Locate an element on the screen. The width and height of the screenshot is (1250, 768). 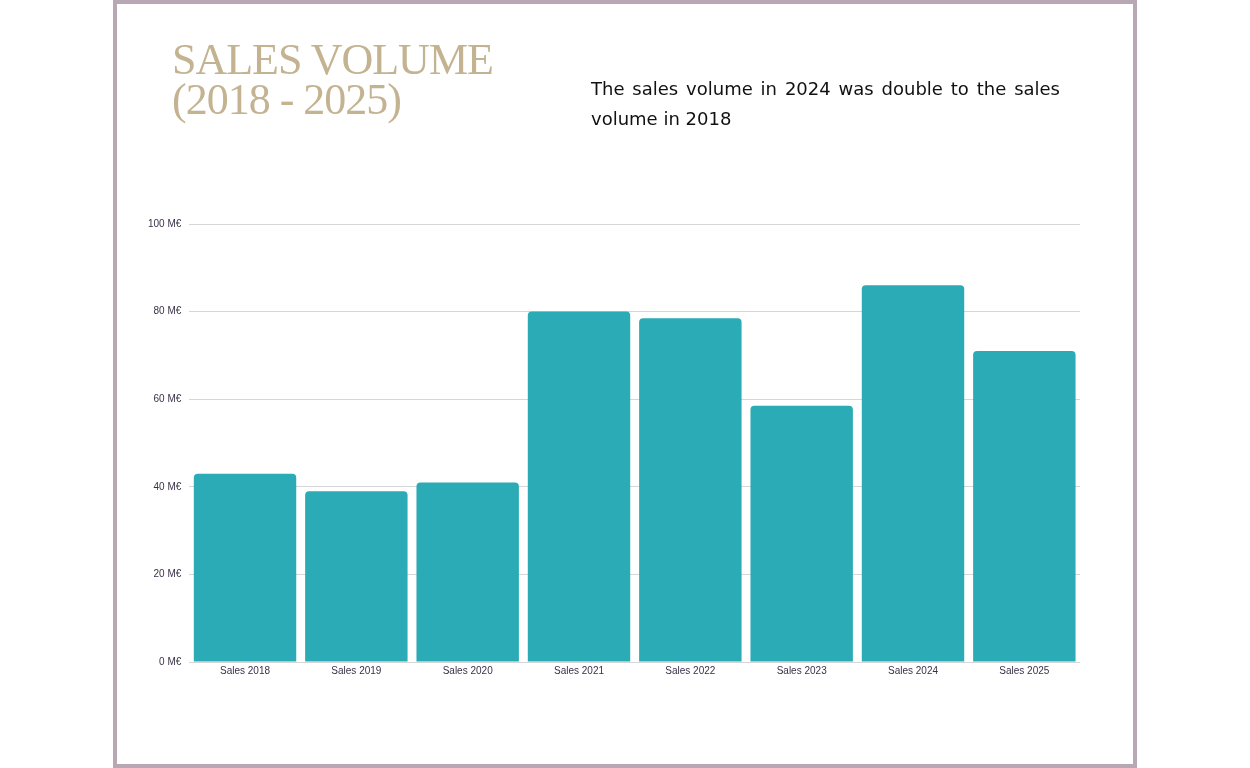
y-tick-label: 80 M€ is located at coordinates (167, 311).